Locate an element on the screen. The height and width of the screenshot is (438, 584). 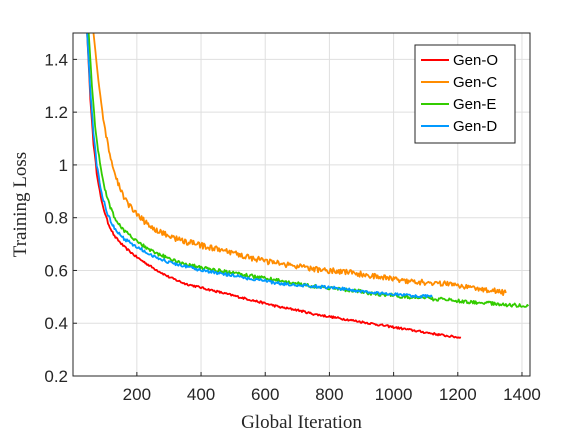
x-tick-label: 600 is located at coordinates (265, 394).